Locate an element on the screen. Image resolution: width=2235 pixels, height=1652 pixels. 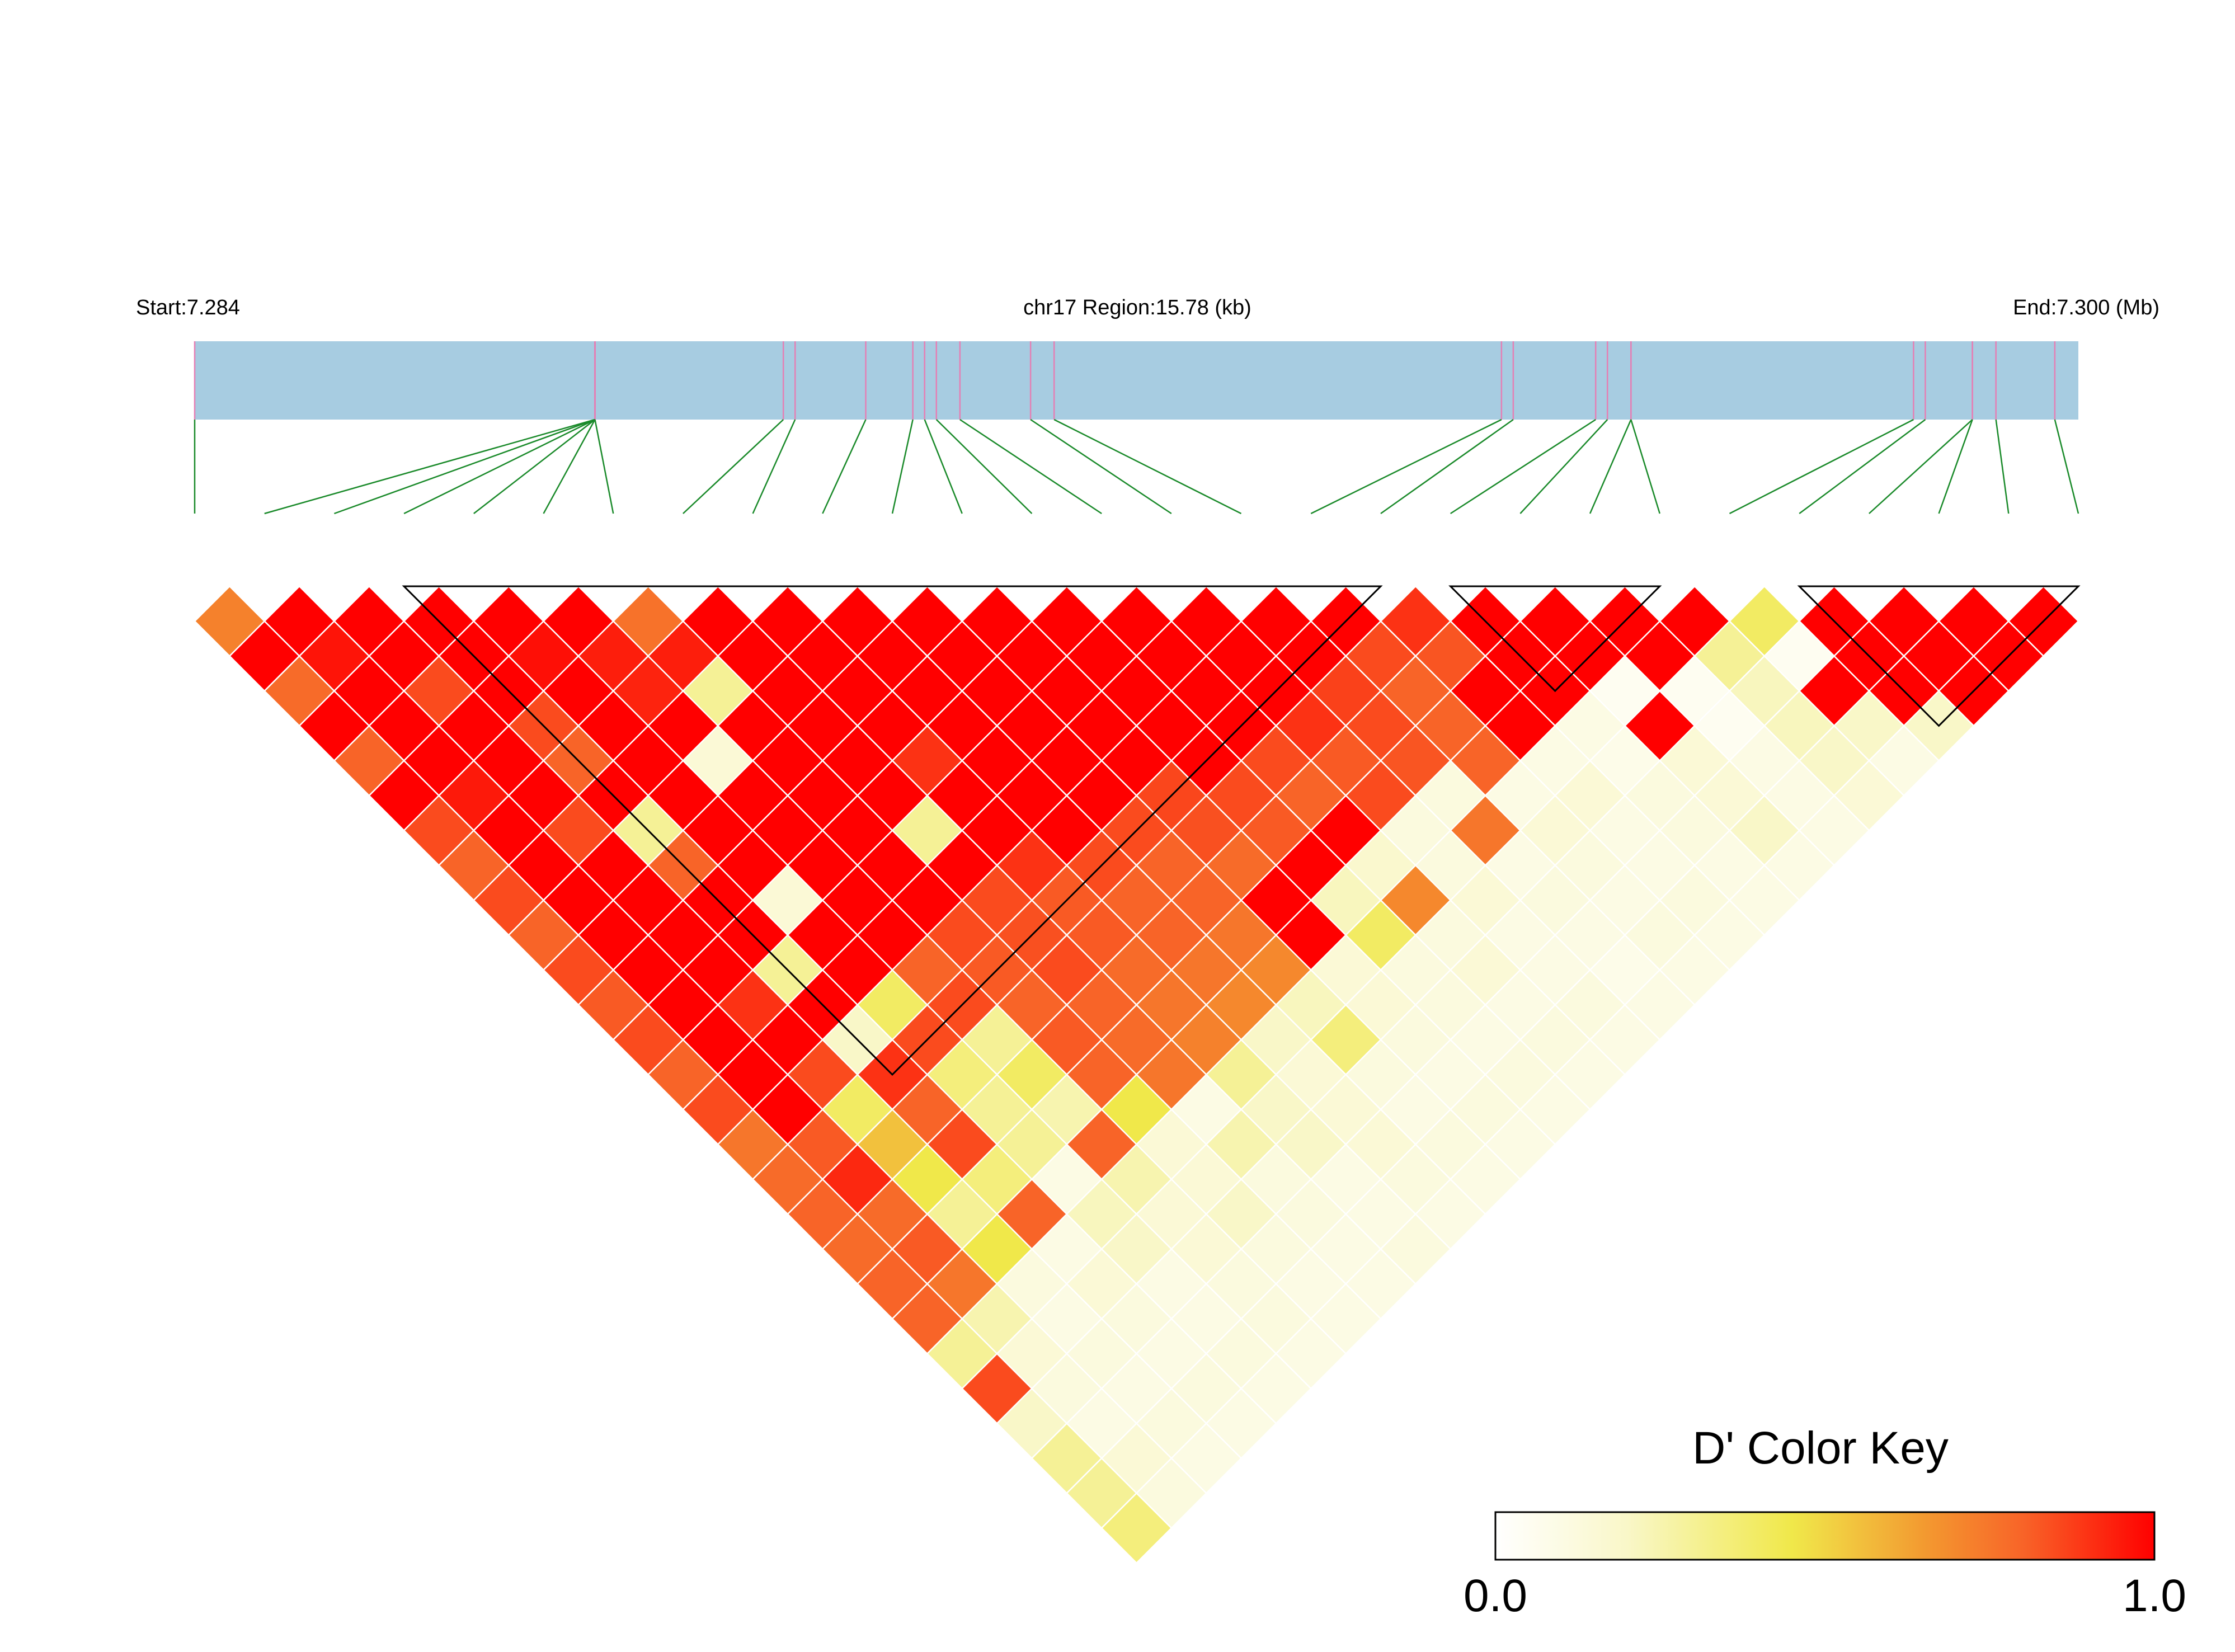
end-label: End:7.300 (Mb) is located at coordinates (2086, 308).